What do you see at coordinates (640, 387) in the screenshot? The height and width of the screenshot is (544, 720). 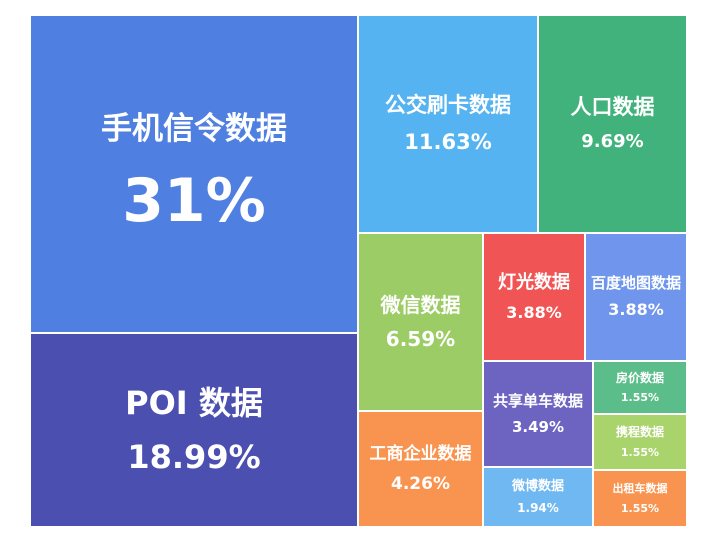 I see `treemap-tile: 房价数据 1.55%` at bounding box center [640, 387].